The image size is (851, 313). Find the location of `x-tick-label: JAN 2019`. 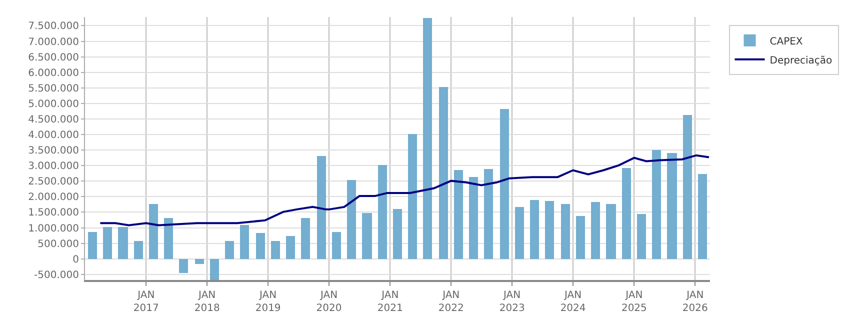

x-tick-label: JAN 2019 is located at coordinates (268, 301).